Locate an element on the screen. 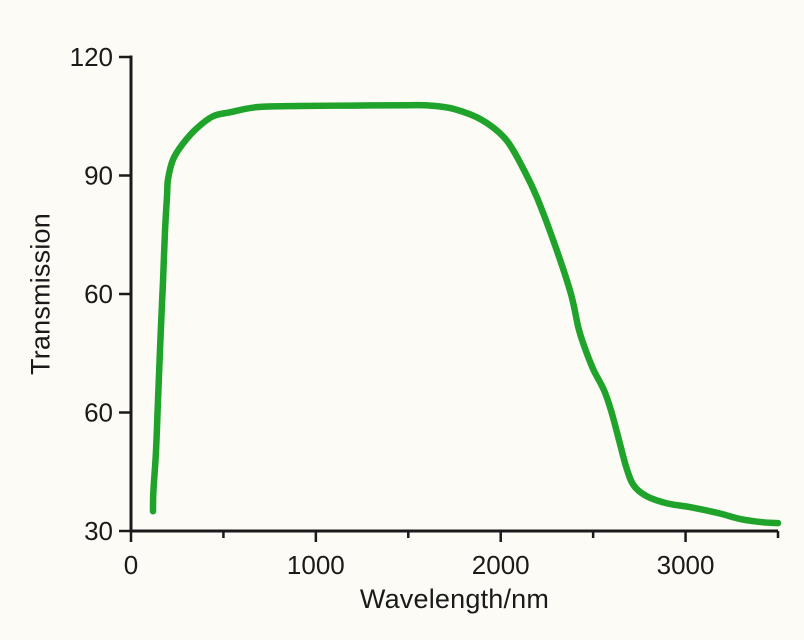 The width and height of the screenshot is (804, 640). y-tick-label: 30 is located at coordinates (98, 531).